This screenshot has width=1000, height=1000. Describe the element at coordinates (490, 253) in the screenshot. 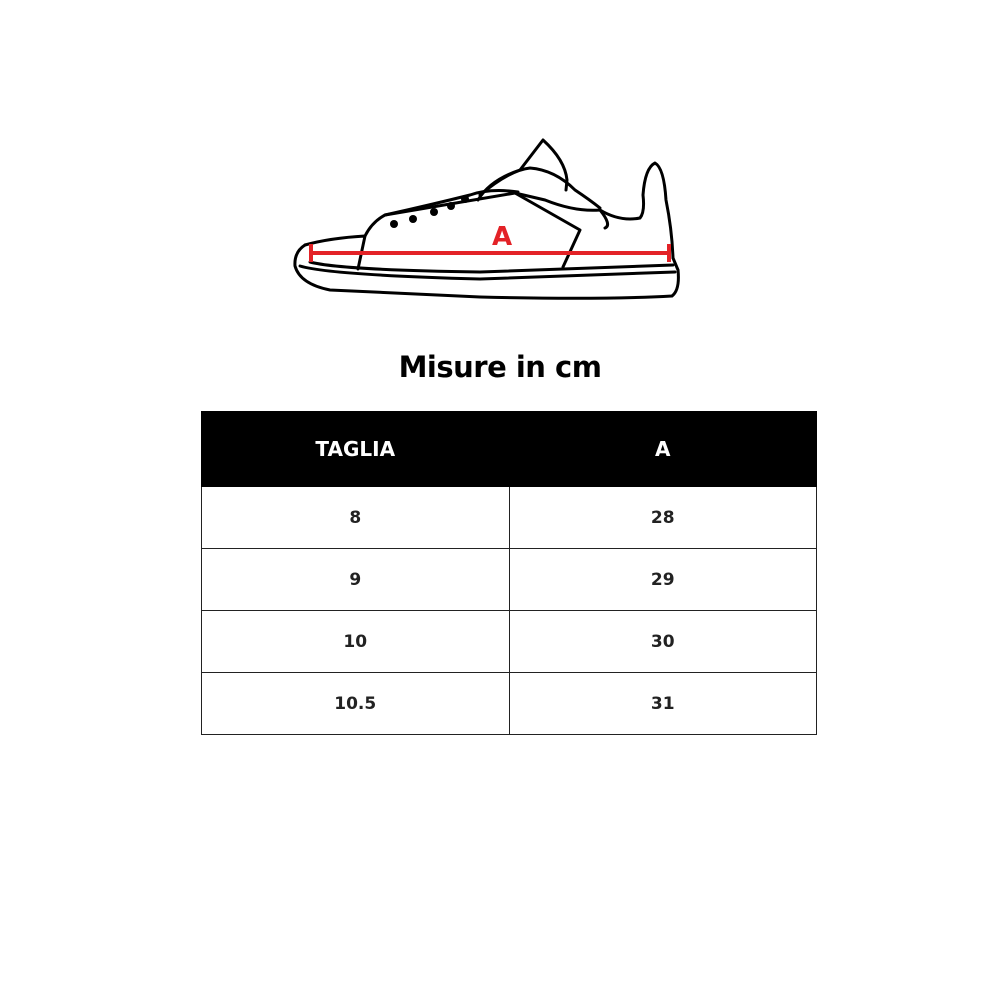

I see `measure-line-a` at that location.